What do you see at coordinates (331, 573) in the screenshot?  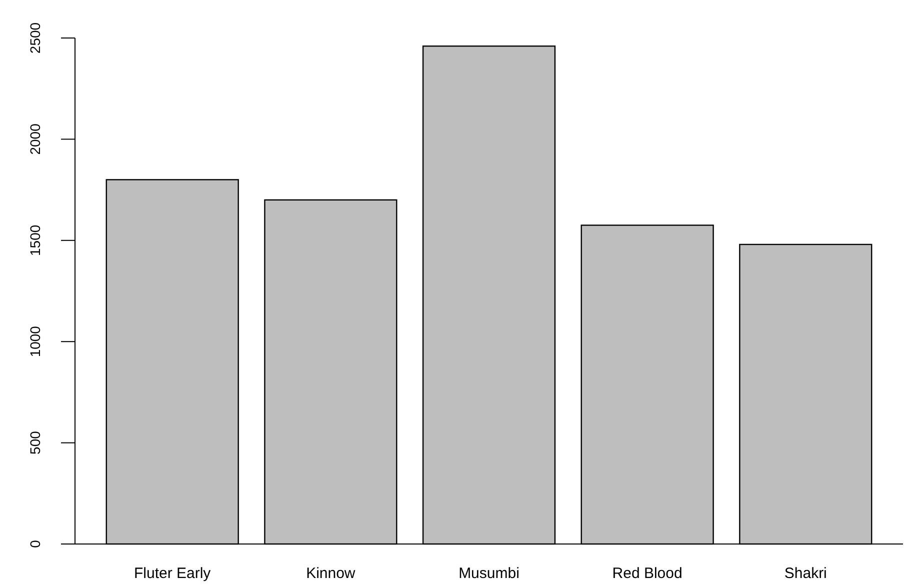 I see `x-tick-label: Kinnow` at bounding box center [331, 573].